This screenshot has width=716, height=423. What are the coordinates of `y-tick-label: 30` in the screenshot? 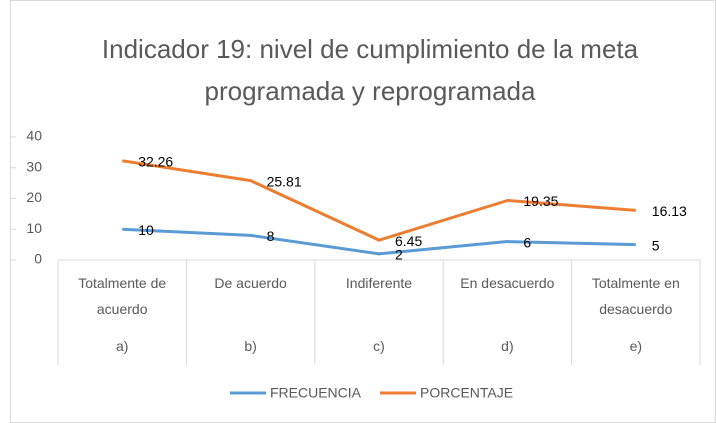 It's located at (34, 166).